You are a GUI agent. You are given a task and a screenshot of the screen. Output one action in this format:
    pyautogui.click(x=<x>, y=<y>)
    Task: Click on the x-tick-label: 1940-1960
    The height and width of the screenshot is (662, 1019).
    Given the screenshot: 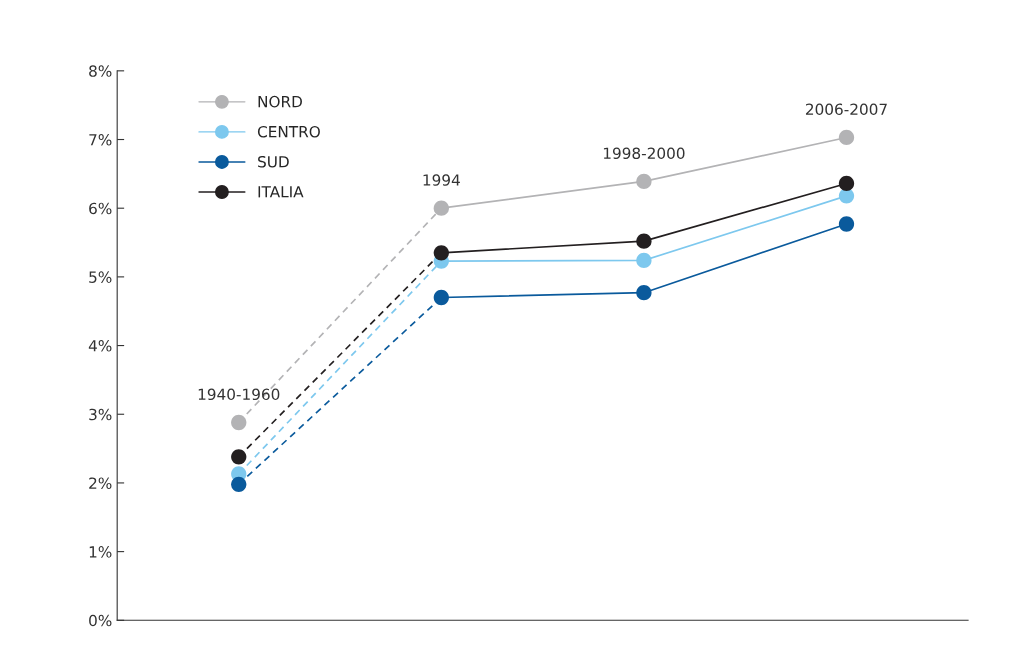 What is the action you would take?
    pyautogui.click(x=239, y=394)
    